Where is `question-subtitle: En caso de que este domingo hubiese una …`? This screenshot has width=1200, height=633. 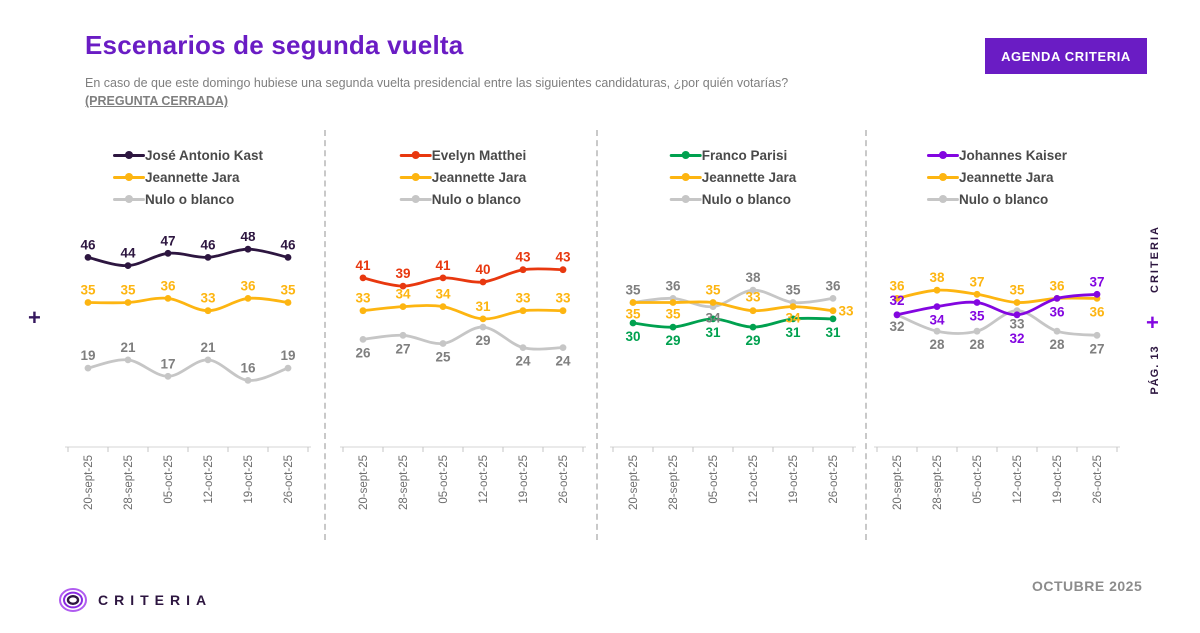 question-subtitle: En caso de que este domingo hubiese una … is located at coordinates (525, 92).